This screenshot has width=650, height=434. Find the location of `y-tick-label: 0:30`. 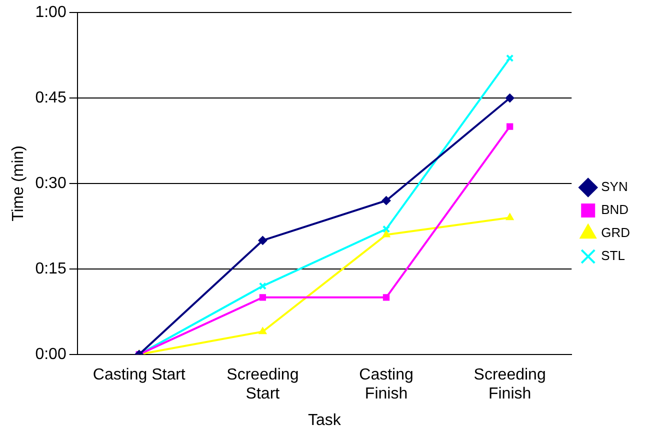

y-tick-label: 0:30 is located at coordinates (50, 183).